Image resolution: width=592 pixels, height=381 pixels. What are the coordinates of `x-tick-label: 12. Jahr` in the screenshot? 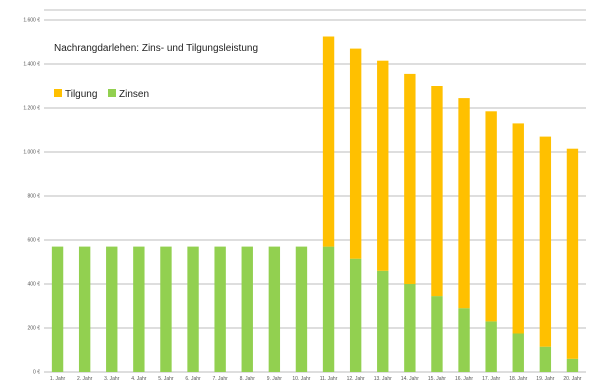 It's located at (356, 378).